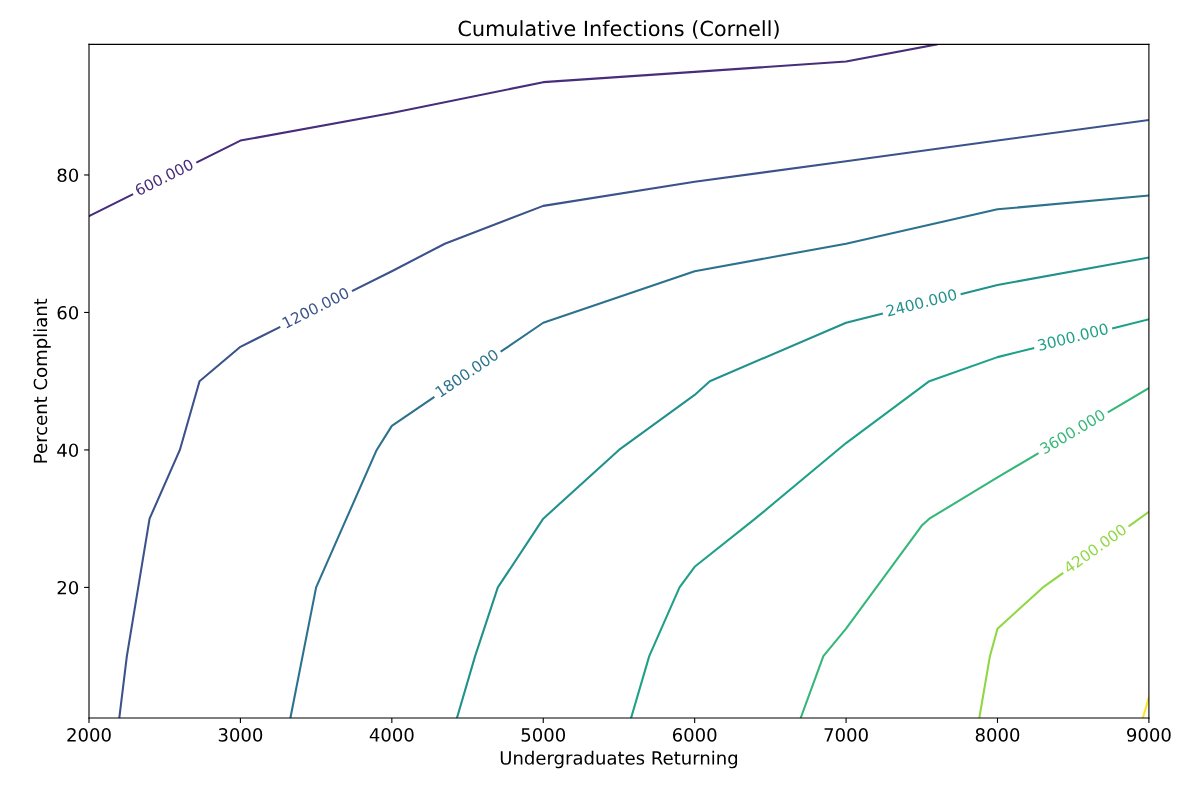 This screenshot has height=792, width=1182. I want to click on x-tick-label: 6000, so click(694, 735).